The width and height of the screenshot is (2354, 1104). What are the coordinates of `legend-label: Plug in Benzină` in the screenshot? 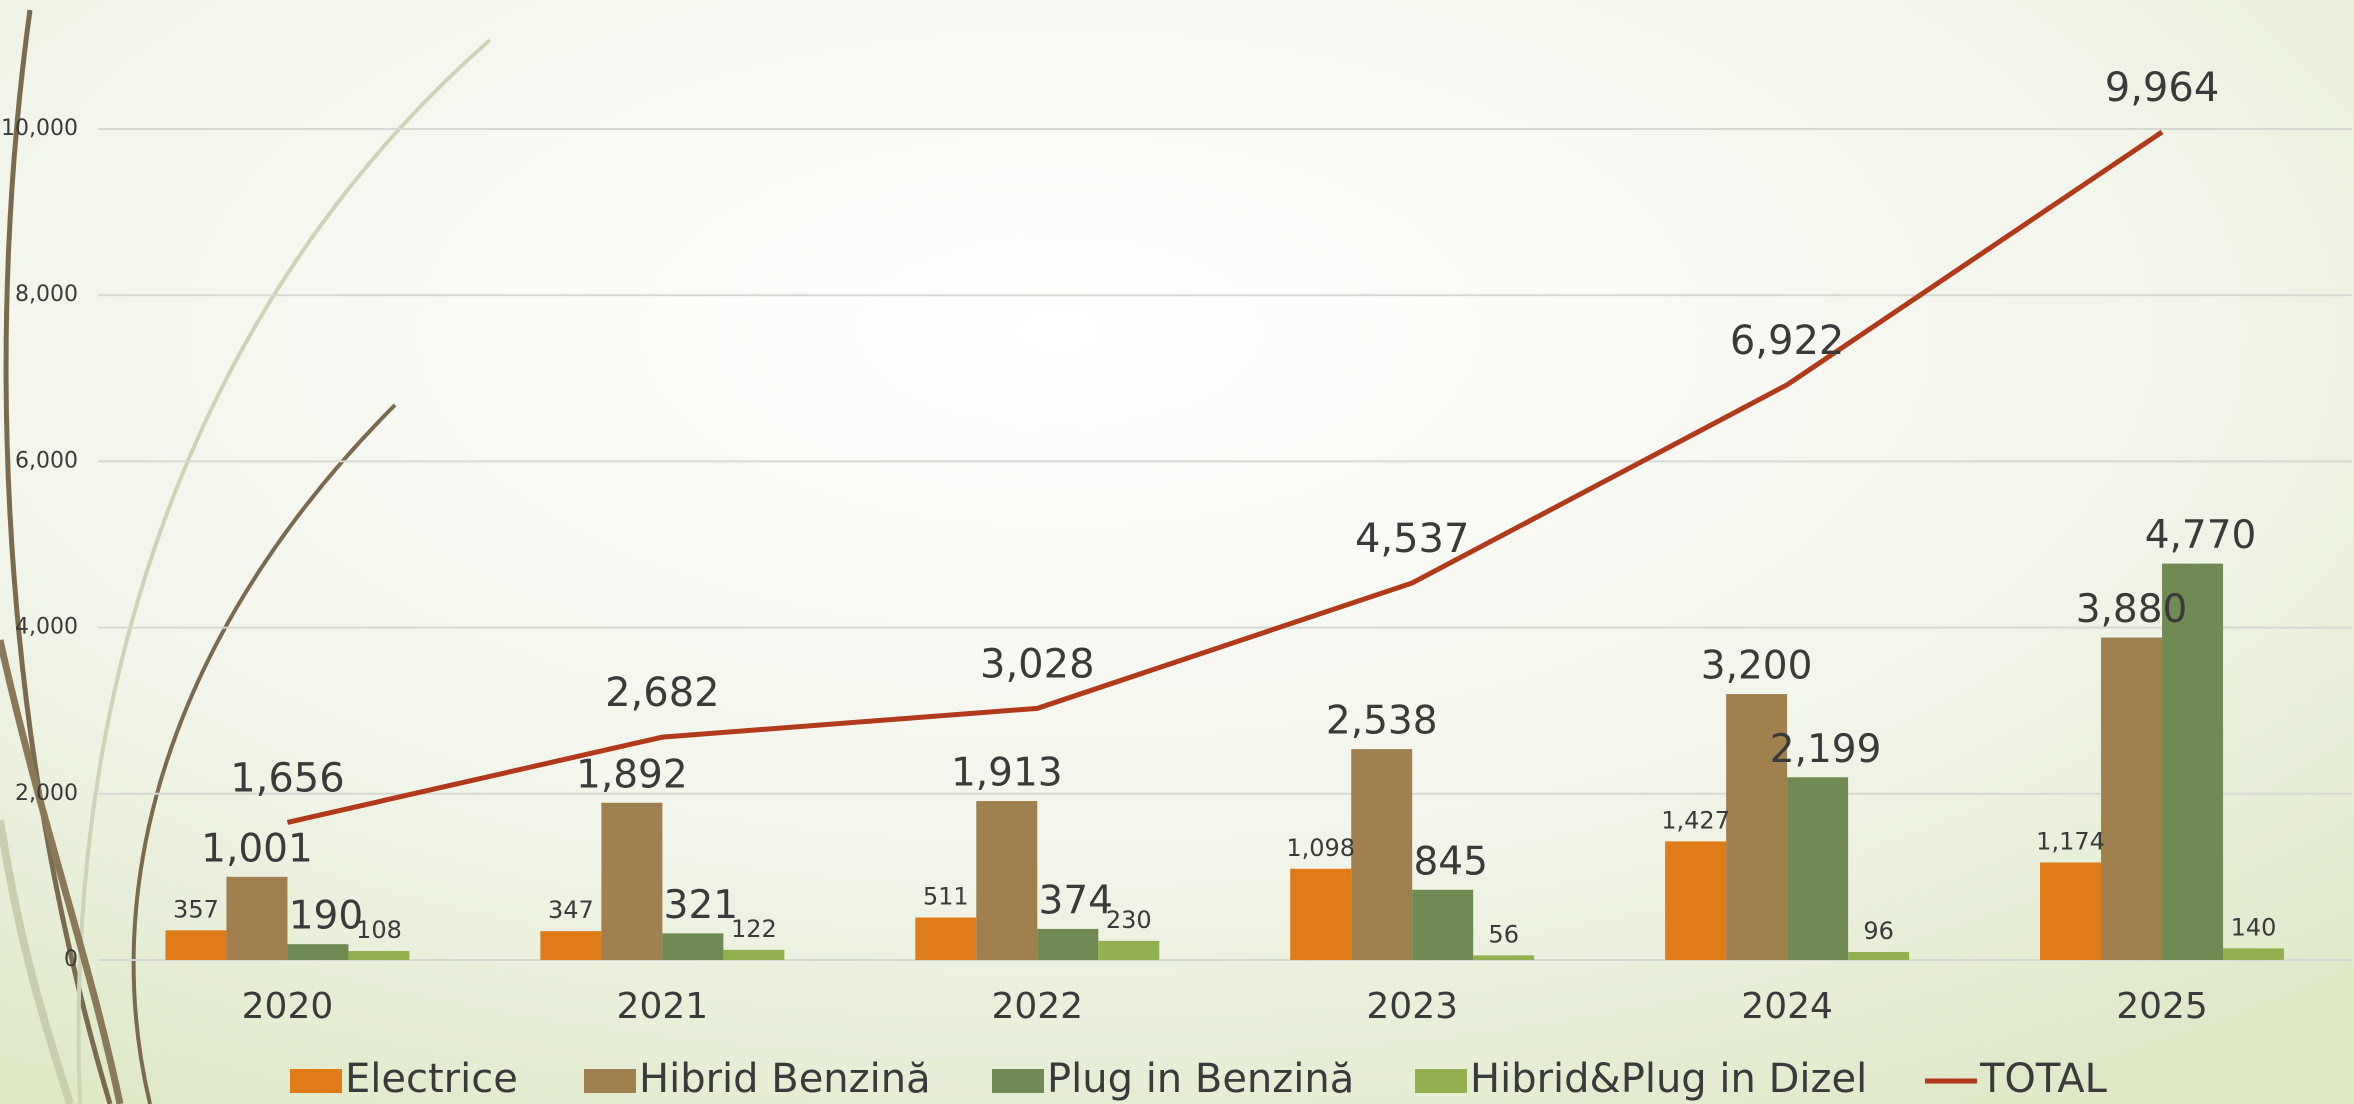 It's located at (1200, 1079).